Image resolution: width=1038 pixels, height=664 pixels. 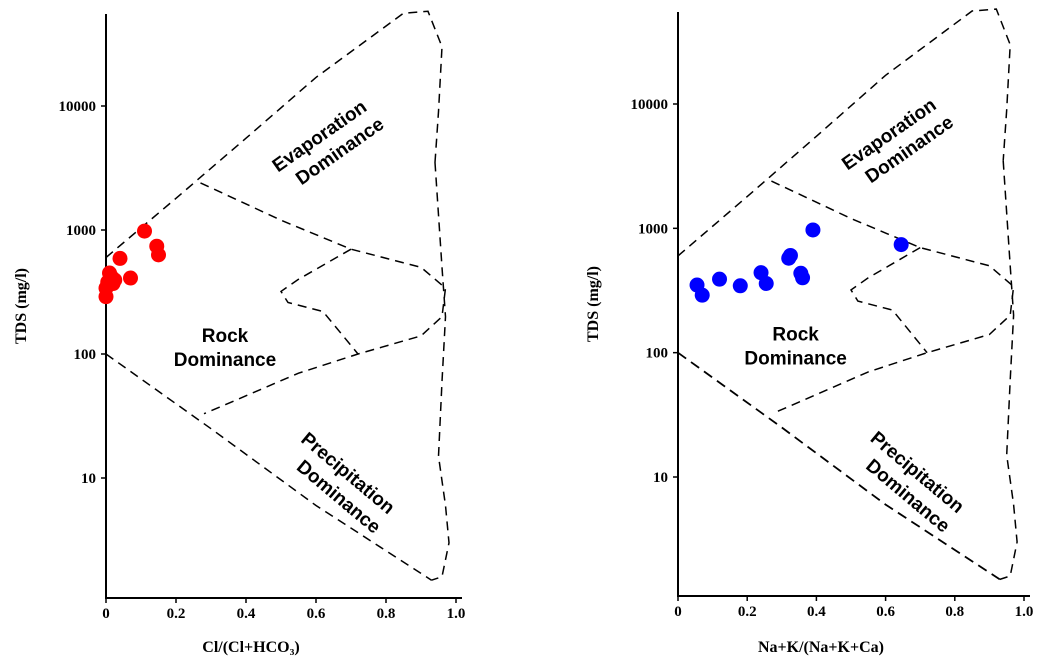 I want to click on x-axis-title: Cl/(Cl+HCO₃), so click(x=250, y=647).